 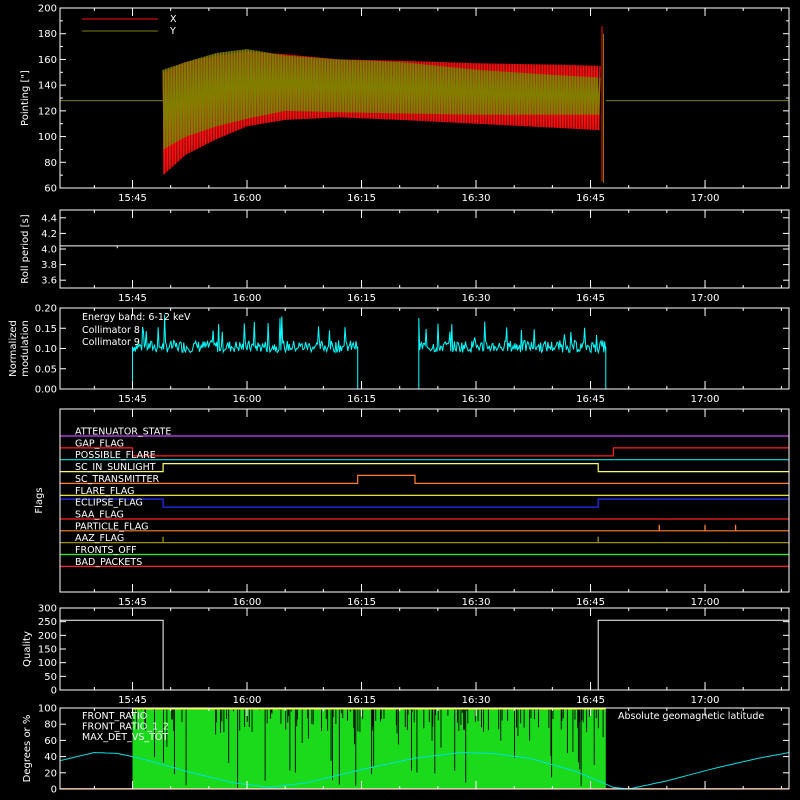 I want to click on ratios-legend-max-det-vs-tot: MAX_DET_VS_TOT, so click(x=125, y=737).